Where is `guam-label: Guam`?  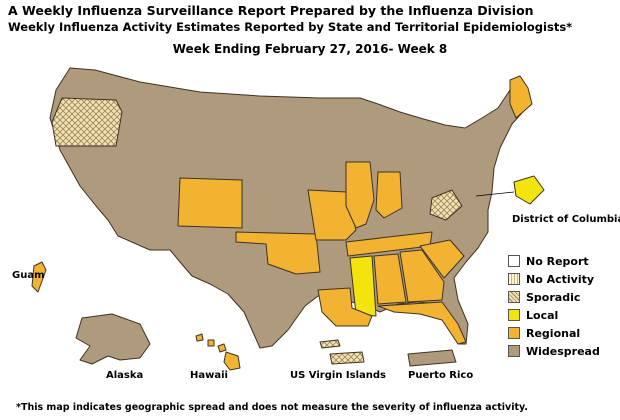 guam-label: Guam is located at coordinates (28, 275).